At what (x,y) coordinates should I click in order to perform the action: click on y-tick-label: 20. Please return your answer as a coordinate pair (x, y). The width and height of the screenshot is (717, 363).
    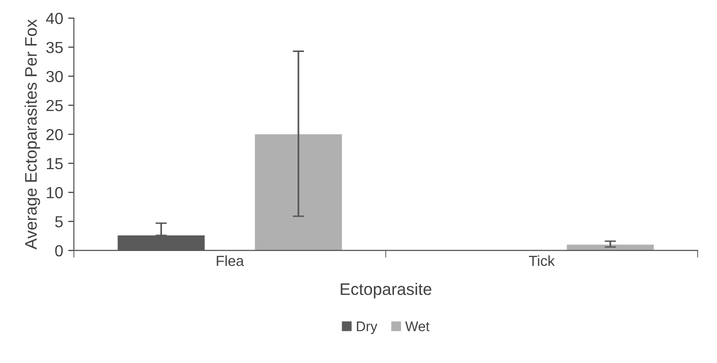
    Looking at the image, I should click on (54, 134).